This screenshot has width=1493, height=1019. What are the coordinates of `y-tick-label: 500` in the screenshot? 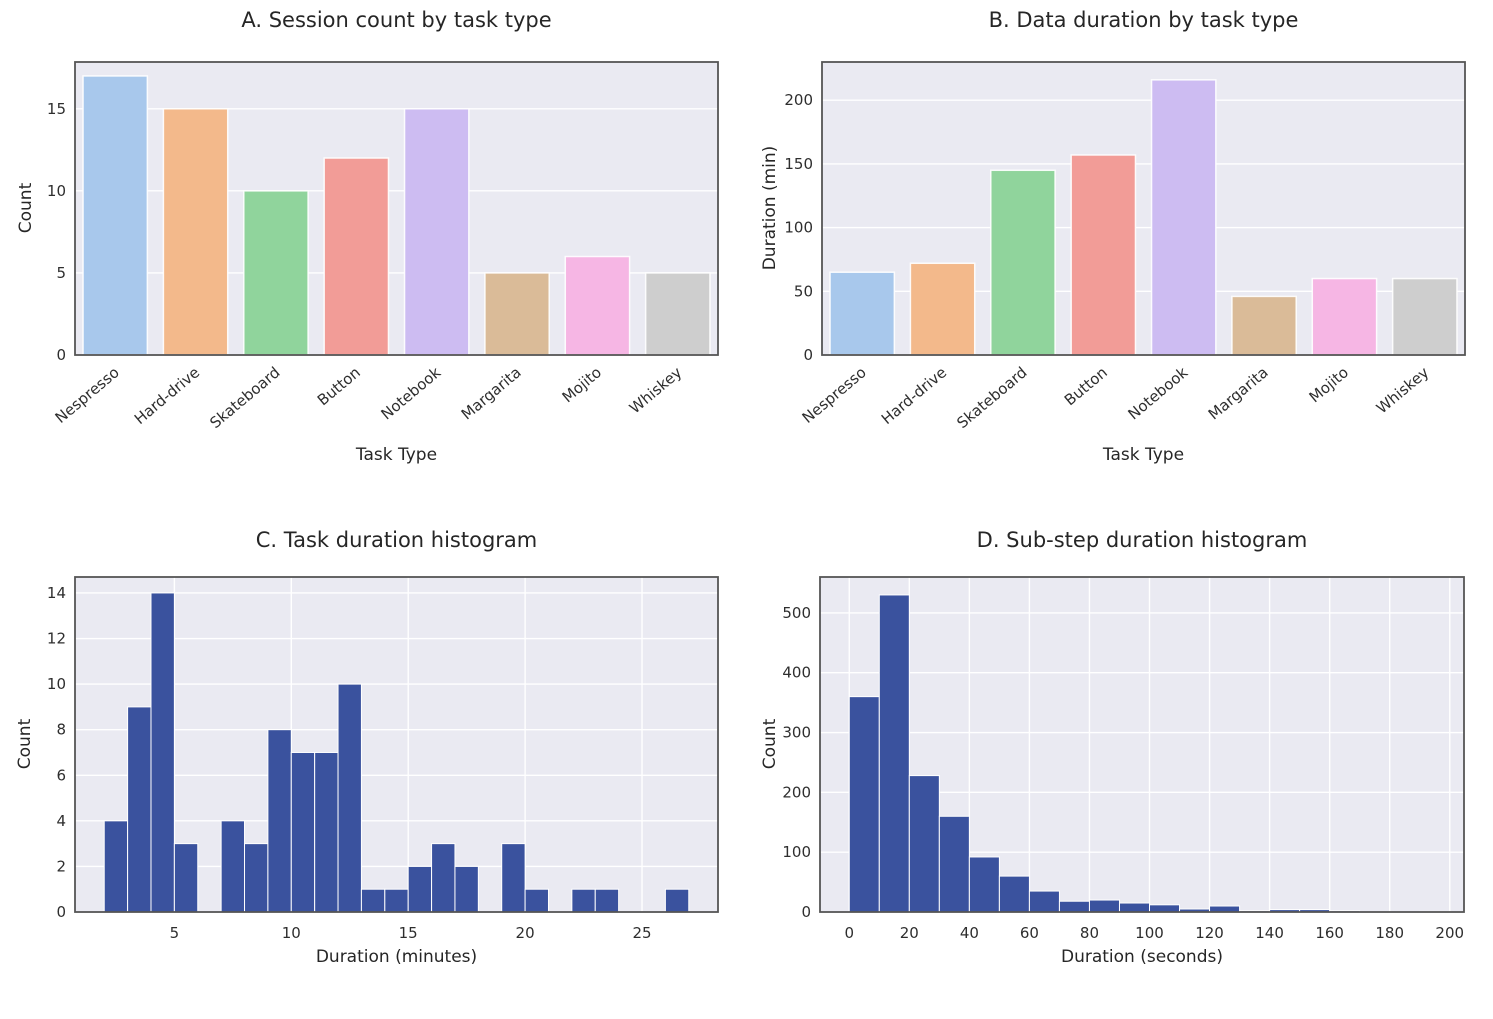 It's located at (796, 613).